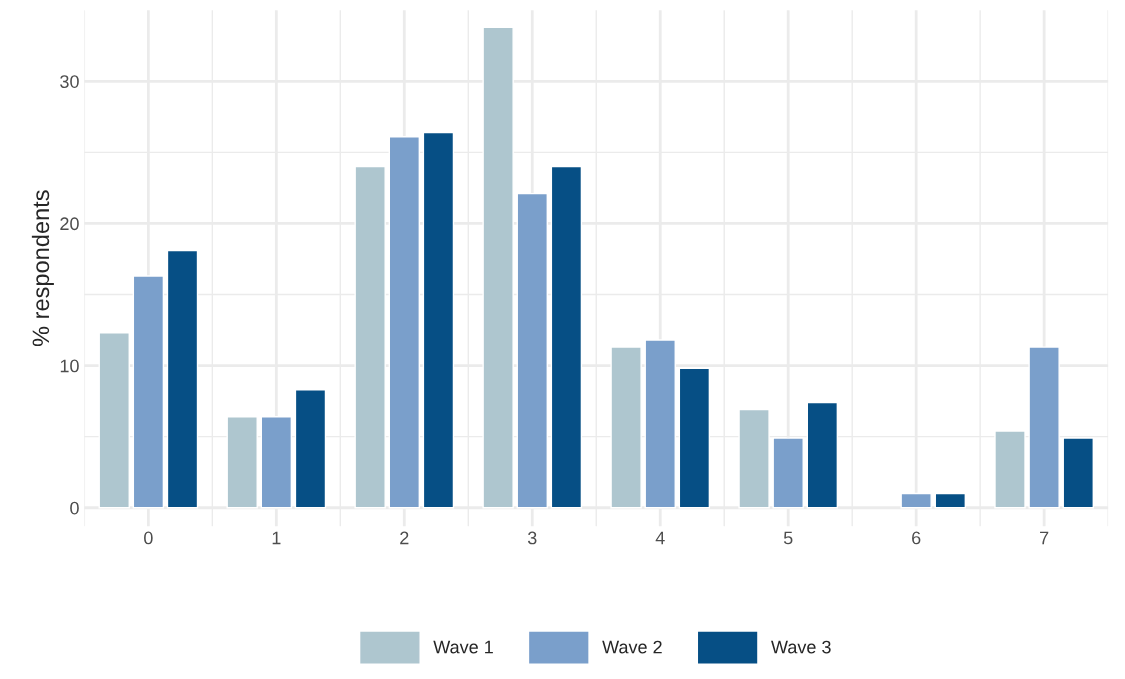  Describe the element at coordinates (532, 538) in the screenshot. I see `x-tick-label: 3` at that location.